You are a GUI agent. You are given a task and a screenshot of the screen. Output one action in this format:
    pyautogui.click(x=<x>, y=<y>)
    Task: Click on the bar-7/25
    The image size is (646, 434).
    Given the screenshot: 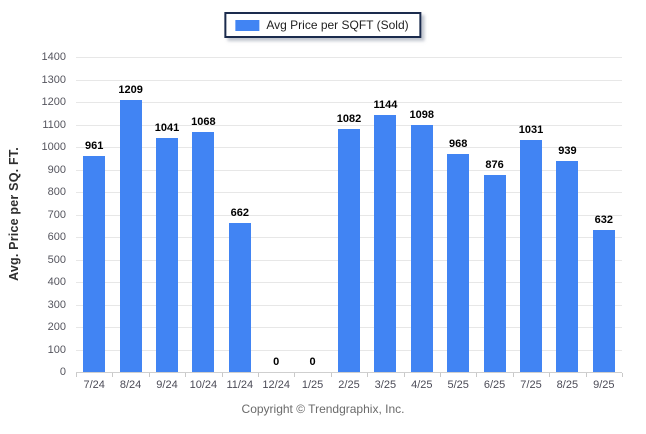 What is the action you would take?
    pyautogui.click(x=531, y=256)
    